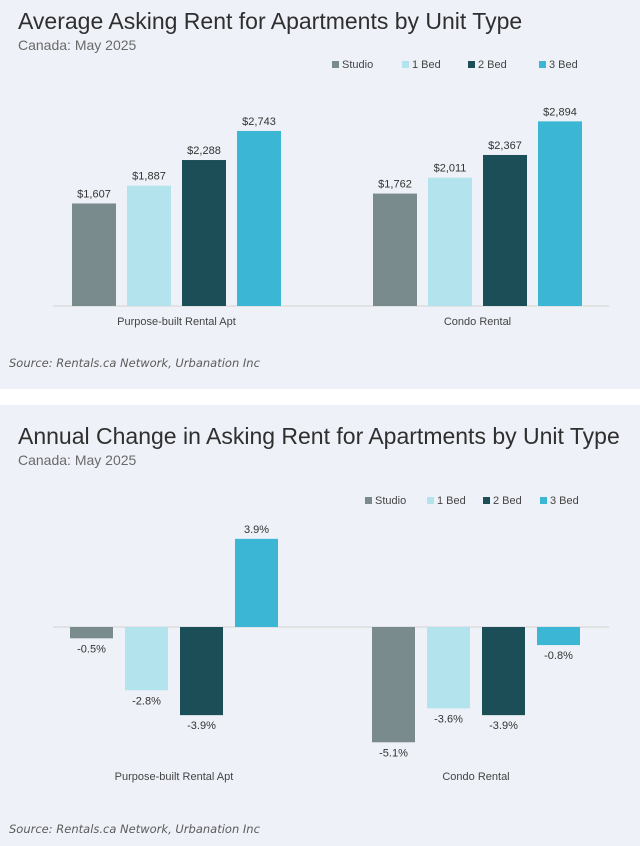 The height and width of the screenshot is (846, 640). I want to click on data-label: -5.1%, so click(393, 753).